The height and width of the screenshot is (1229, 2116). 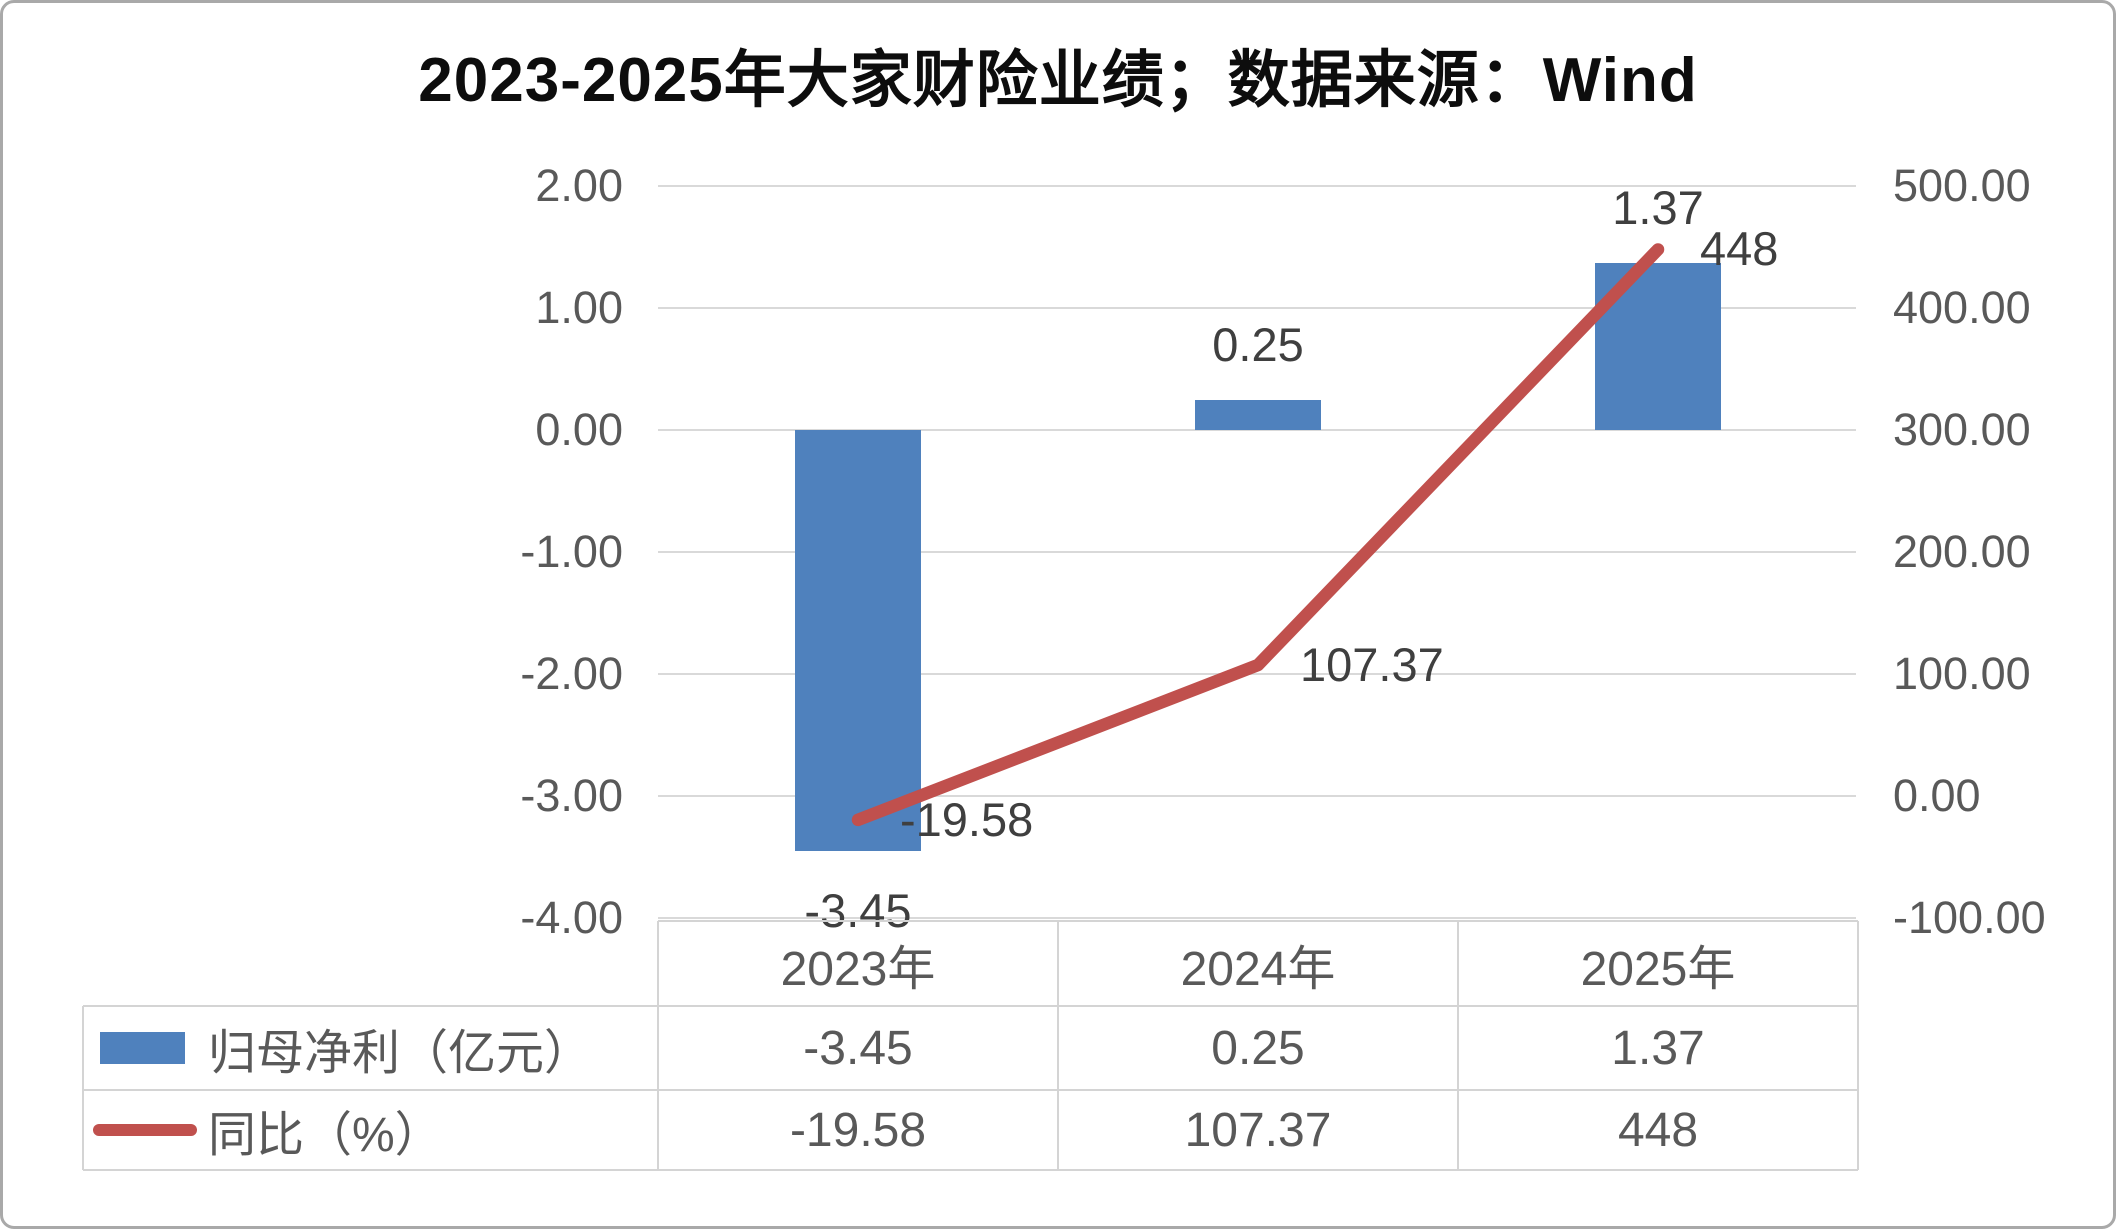 I want to click on left-axis-tick: 0.00, so click(x=579, y=429).